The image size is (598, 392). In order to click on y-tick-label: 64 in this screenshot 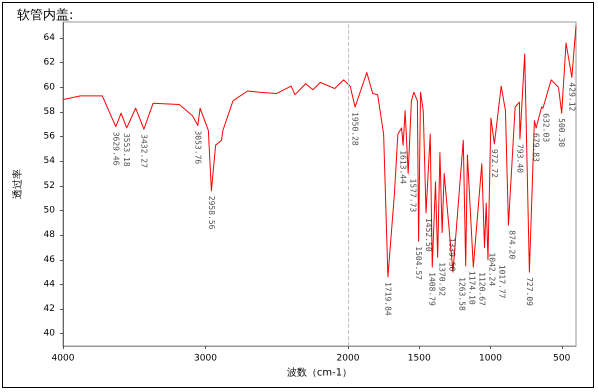, I will do `click(50, 38)`.